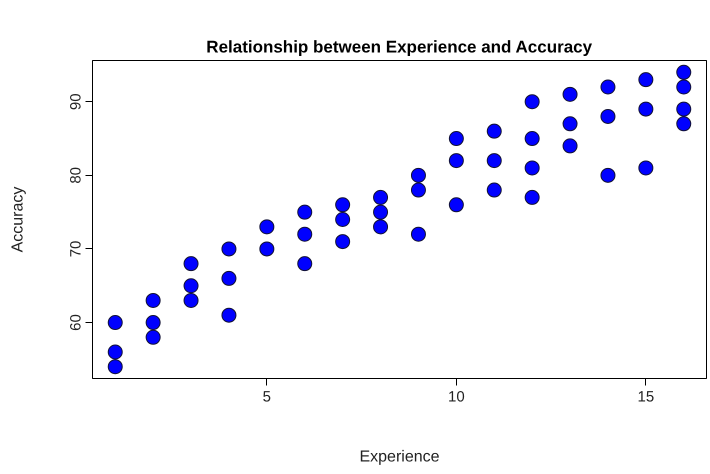  I want to click on y-axis-title: Accuracy, so click(18, 219).